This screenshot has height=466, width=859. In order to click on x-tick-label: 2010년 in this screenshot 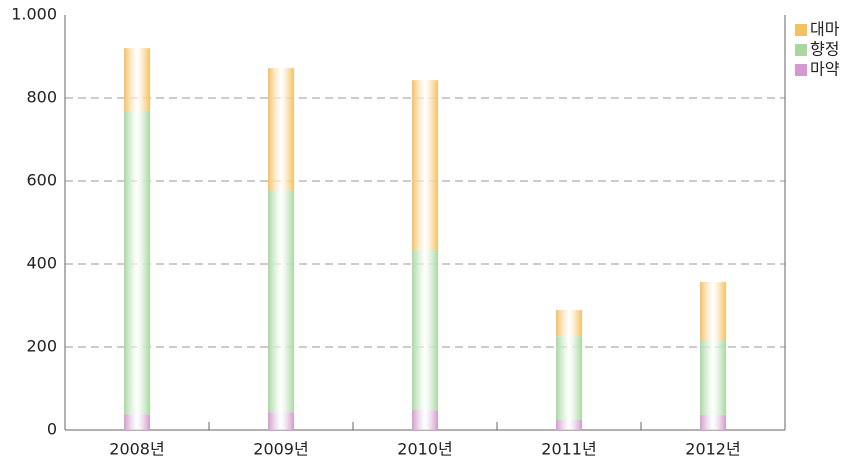, I will do `click(424, 449)`.